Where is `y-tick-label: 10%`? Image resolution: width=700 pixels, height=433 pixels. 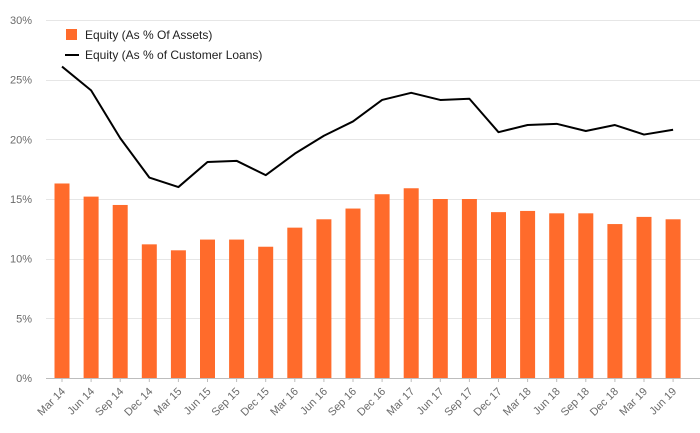 y-tick-label: 10% is located at coordinates (21, 260).